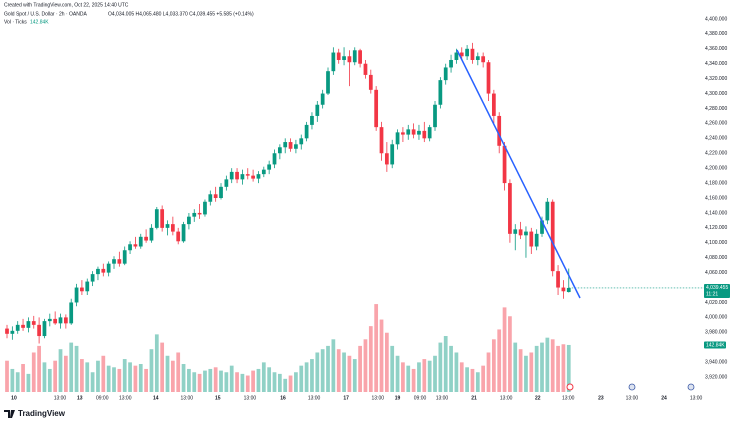  I want to click on y-tick-label: 4,320.000, so click(716, 79).